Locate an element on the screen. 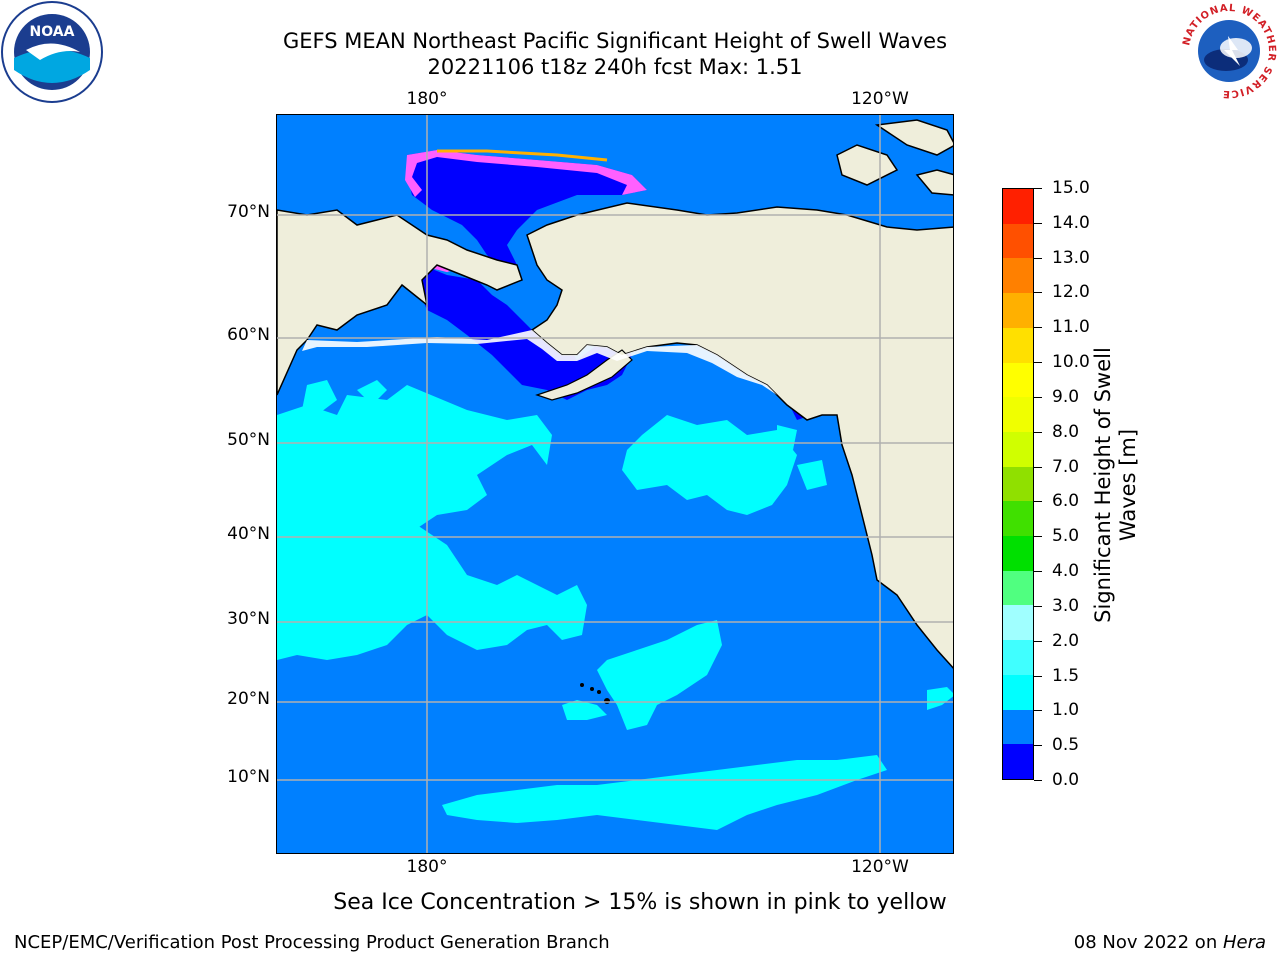  land-asia is located at coordinates (400, 302).